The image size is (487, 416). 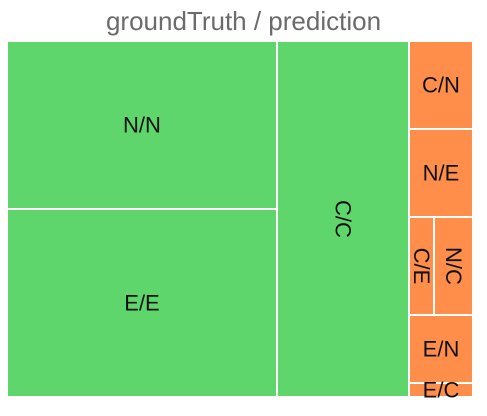 I want to click on treemap-cell-c-e, so click(x=421, y=266).